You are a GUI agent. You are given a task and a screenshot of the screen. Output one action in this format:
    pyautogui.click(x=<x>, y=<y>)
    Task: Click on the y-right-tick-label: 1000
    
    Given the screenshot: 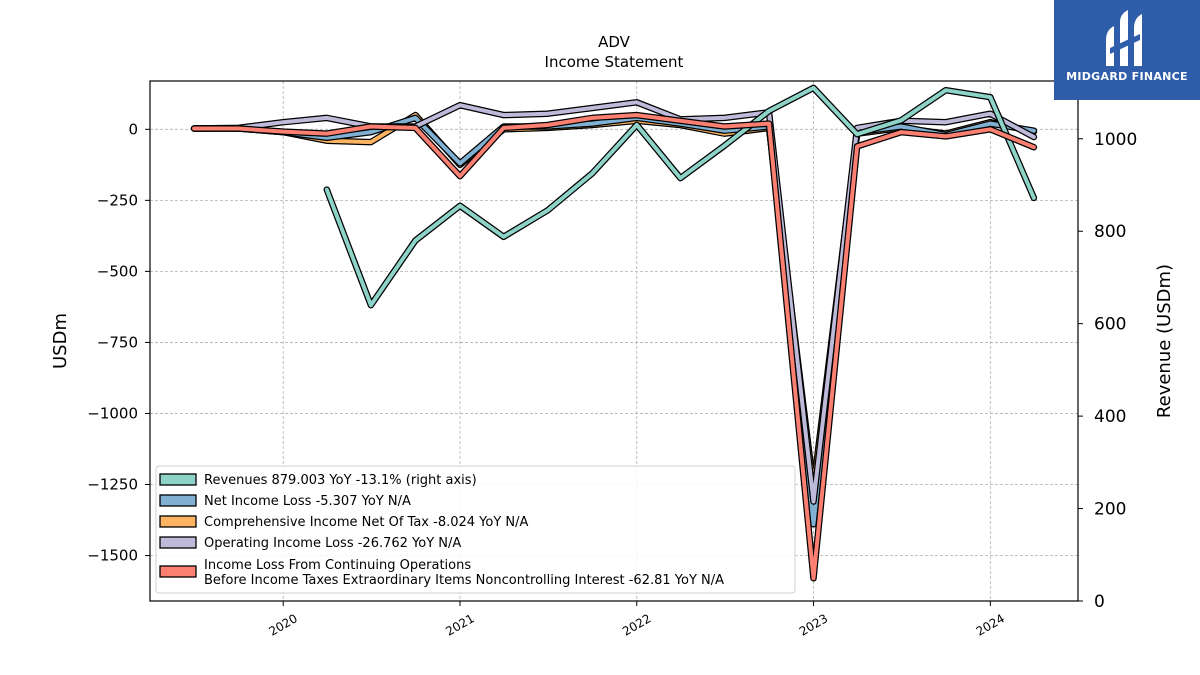 What is the action you would take?
    pyautogui.click(x=1115, y=140)
    